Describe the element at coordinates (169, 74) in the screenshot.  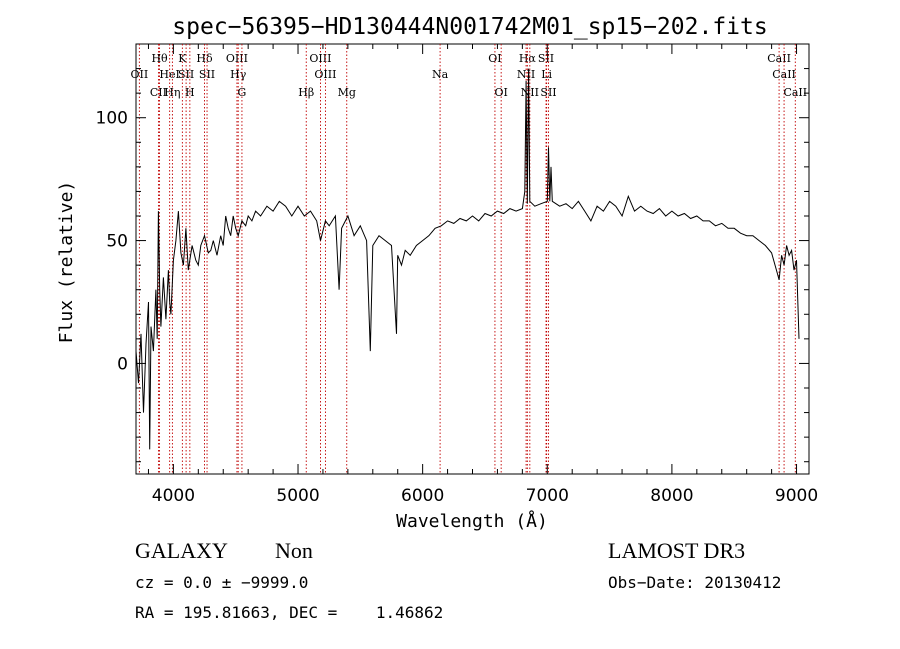
I see `reference-line-label: HeI` at that location.